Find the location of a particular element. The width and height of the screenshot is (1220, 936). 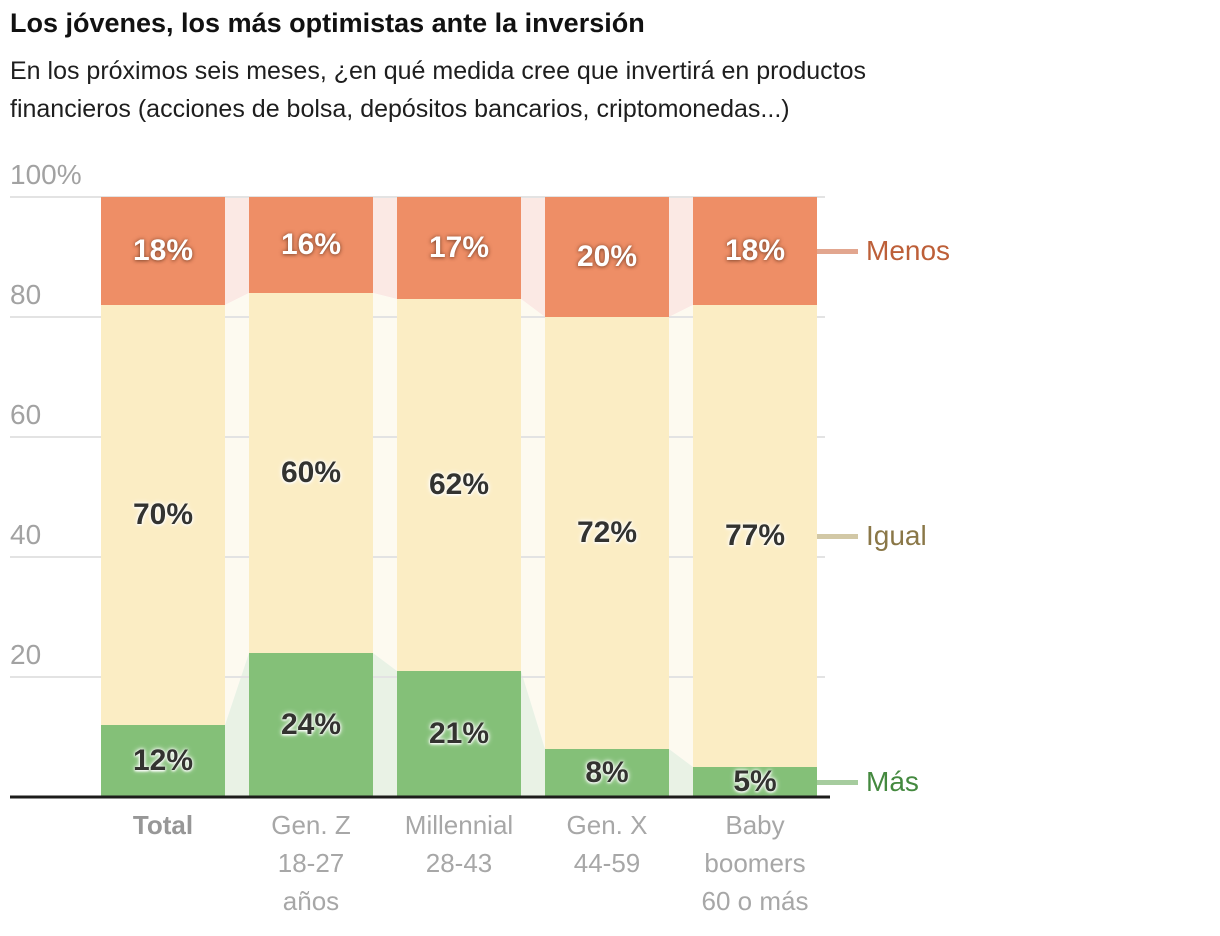

legend-label-igual: Igual is located at coordinates (896, 535).